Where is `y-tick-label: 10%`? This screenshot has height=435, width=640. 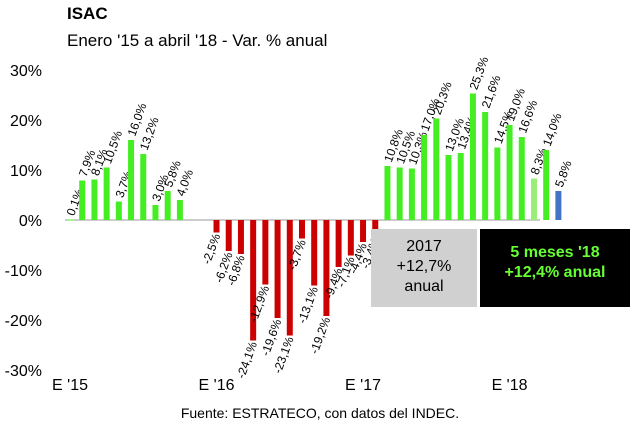 y-tick-label: 10% is located at coordinates (26, 171).